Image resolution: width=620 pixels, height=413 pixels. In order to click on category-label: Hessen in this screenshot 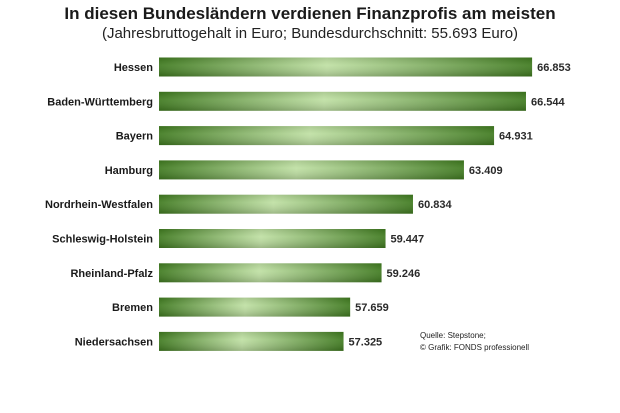, I will do `click(133, 68)`.